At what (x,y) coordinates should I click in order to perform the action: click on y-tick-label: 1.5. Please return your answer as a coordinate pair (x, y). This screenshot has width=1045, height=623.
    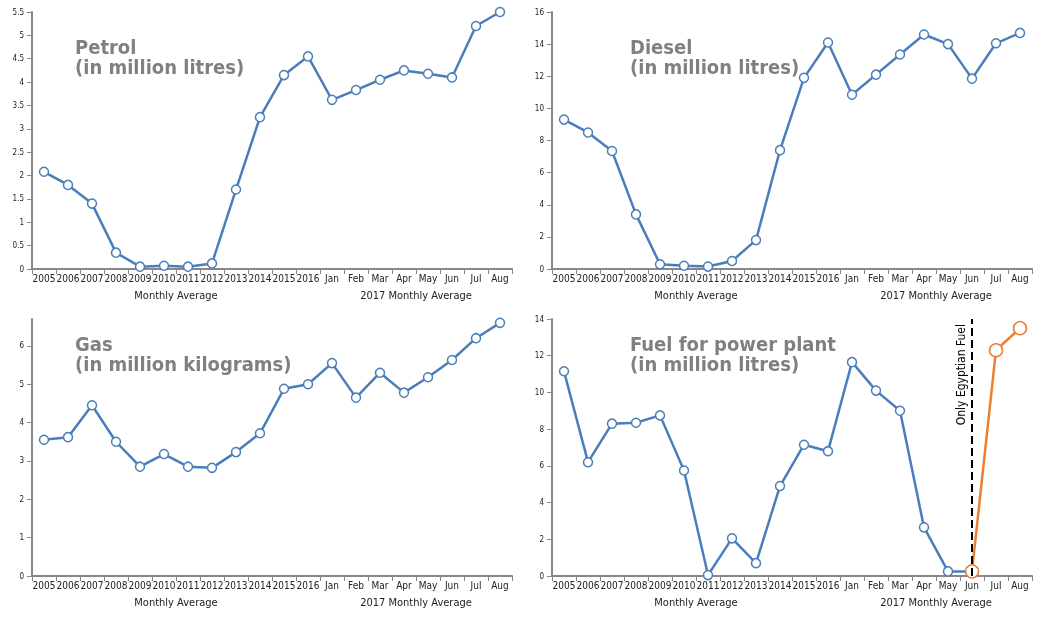
    Looking at the image, I should click on (18, 199).